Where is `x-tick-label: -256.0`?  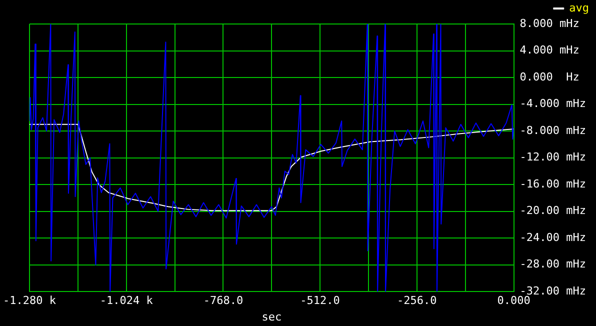 x-tick-label: -256.0 is located at coordinates (417, 301).